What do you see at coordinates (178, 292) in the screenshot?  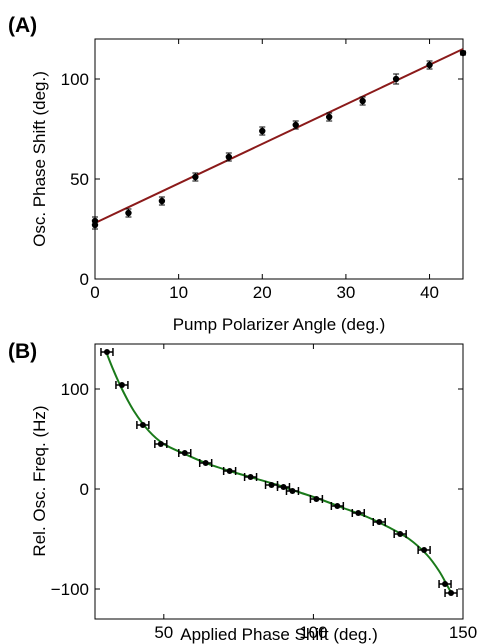 I see `x-tick-label-a: 10` at bounding box center [178, 292].